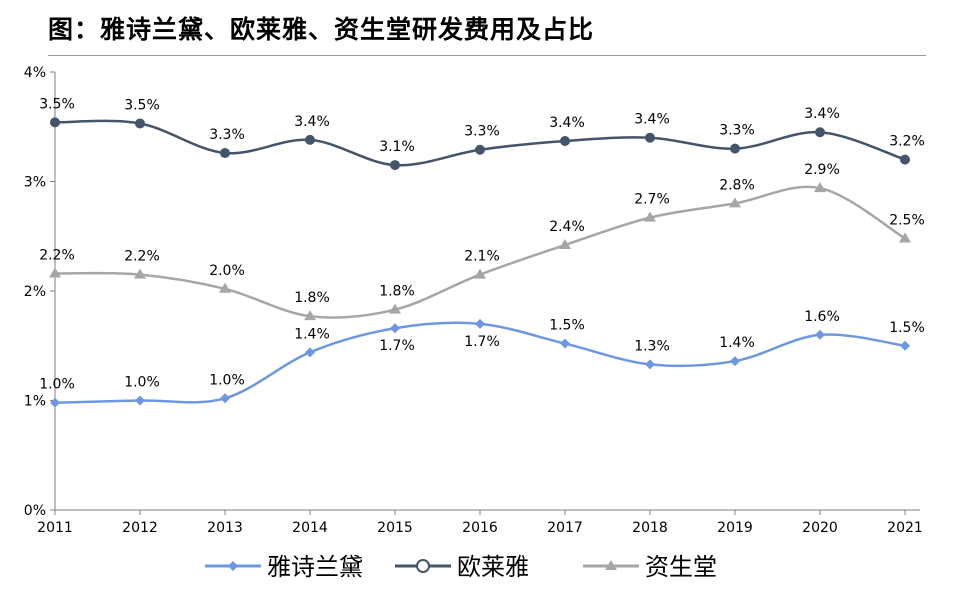 This screenshot has width=960, height=591. I want to click on y-tick-label: 3%, so click(35, 183).